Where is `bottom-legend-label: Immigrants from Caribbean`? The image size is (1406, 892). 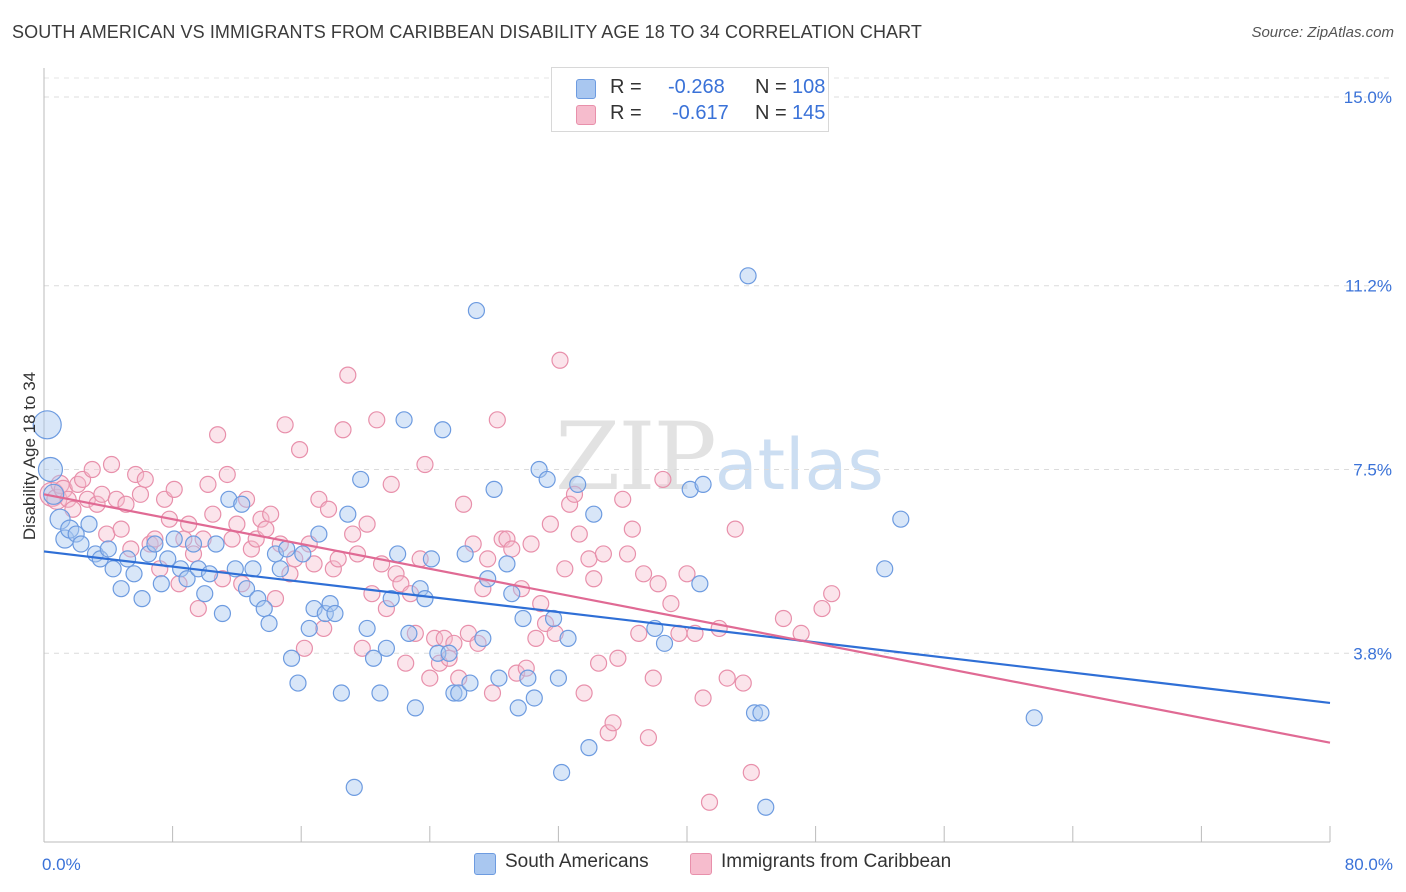 bottom-legend-label: Immigrants from Caribbean is located at coordinates (836, 861).